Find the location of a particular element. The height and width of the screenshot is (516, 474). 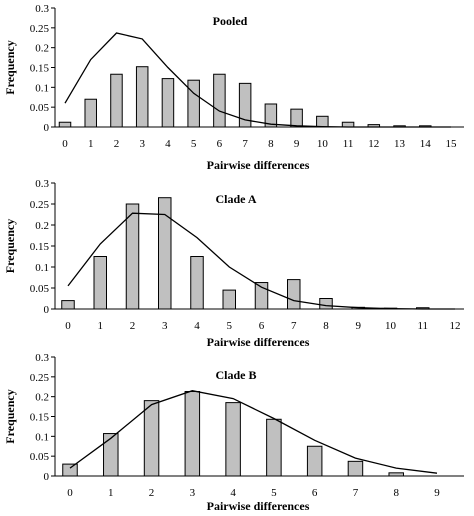

x-tick-label: 13 is located at coordinates (400, 144).